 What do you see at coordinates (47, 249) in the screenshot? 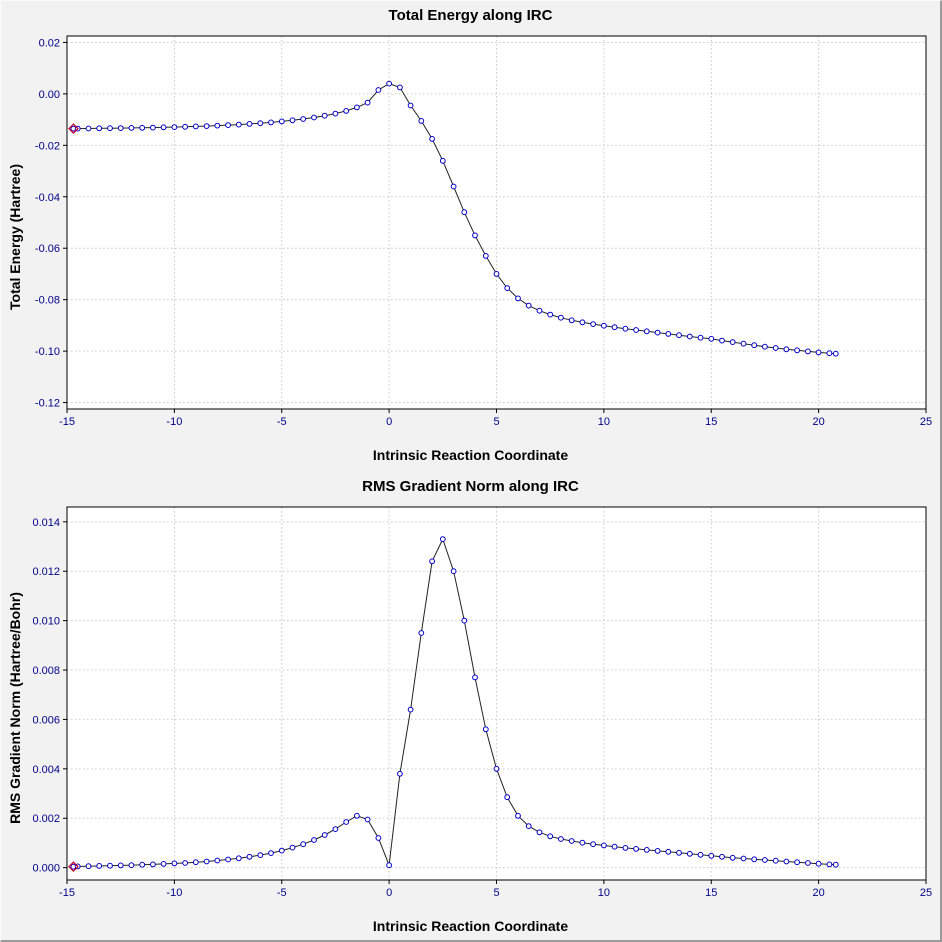
I see `svg-text: -0.06` at bounding box center [47, 249].